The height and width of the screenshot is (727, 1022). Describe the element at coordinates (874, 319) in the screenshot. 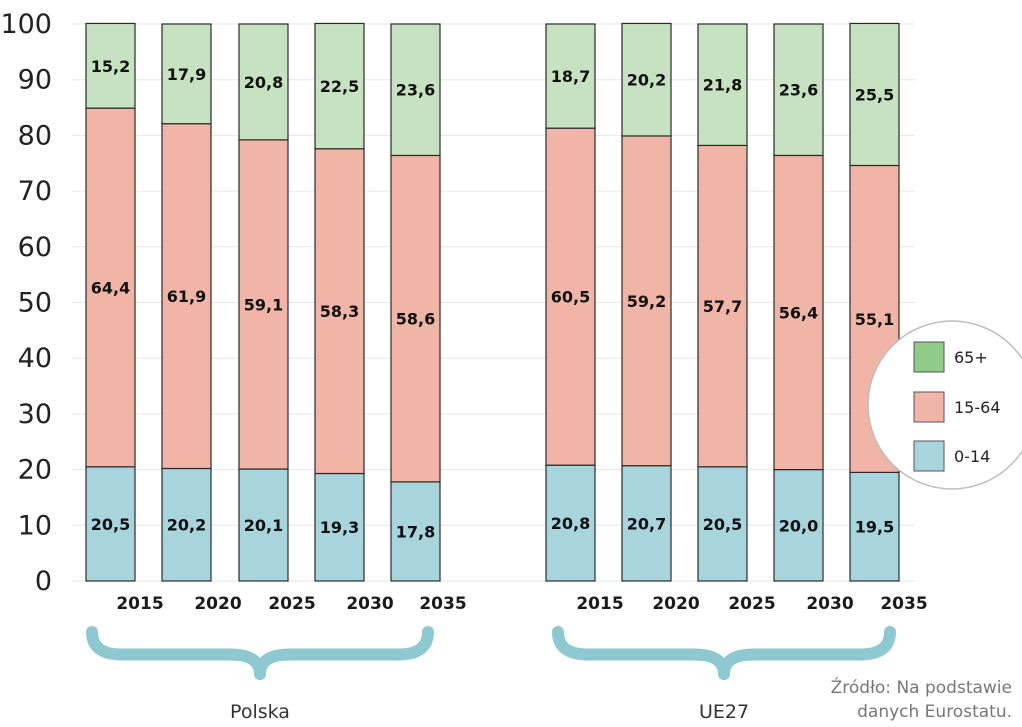

I see `data-label: 55,1` at that location.